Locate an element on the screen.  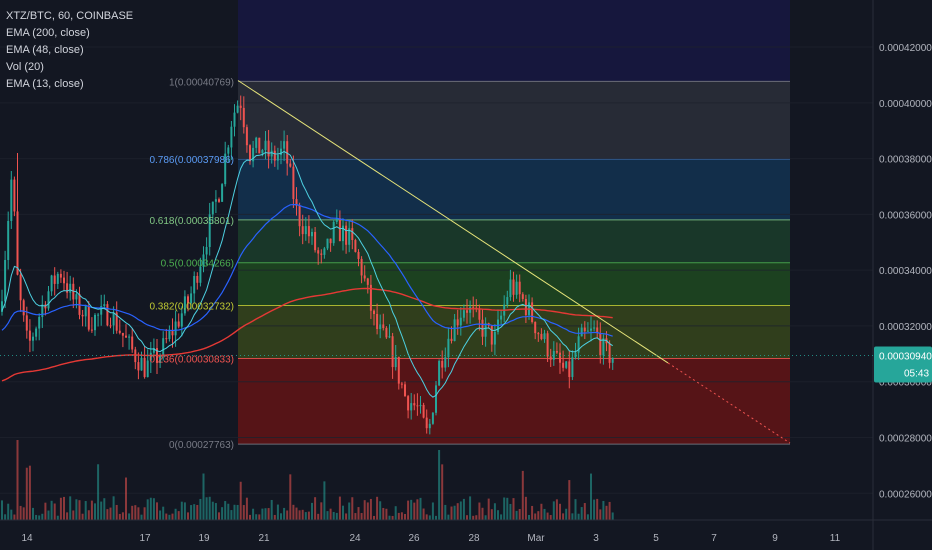
time-tick-label: 3 is located at coordinates (596, 538).